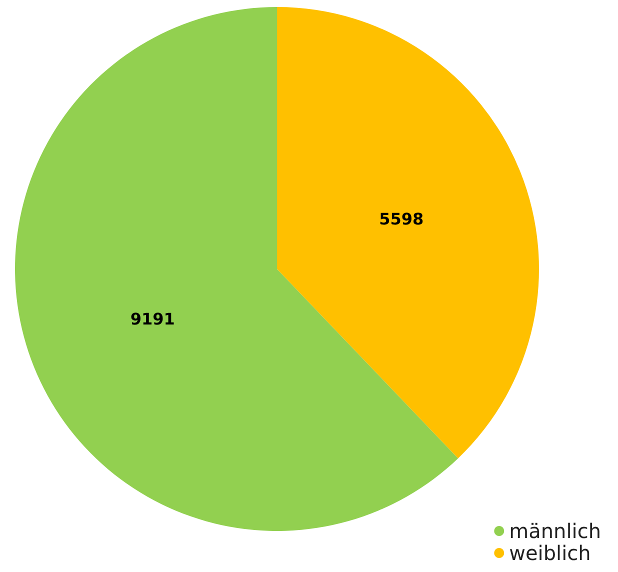 Image resolution: width=618 pixels, height=572 pixels. I want to click on legend-label: männlich, so click(555, 531).